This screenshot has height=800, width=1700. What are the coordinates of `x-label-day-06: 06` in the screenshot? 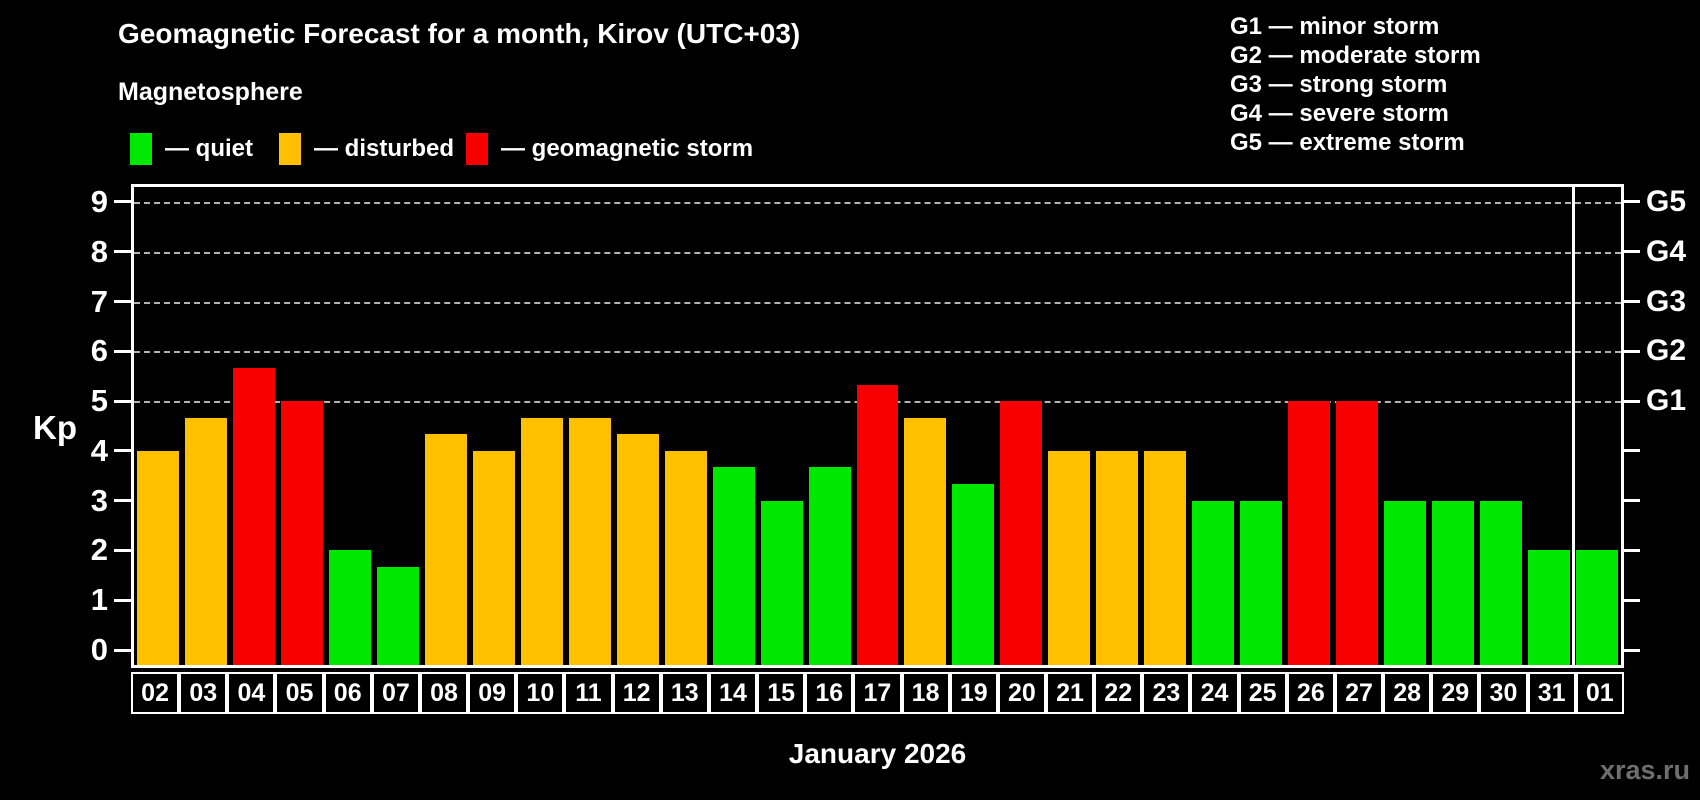 It's located at (347, 693).